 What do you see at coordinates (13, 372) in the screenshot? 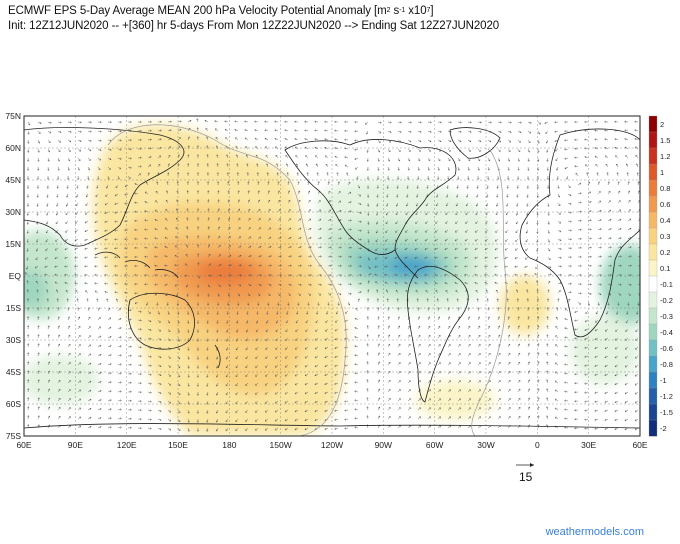
I see `lat-label: 45S` at bounding box center [13, 372].